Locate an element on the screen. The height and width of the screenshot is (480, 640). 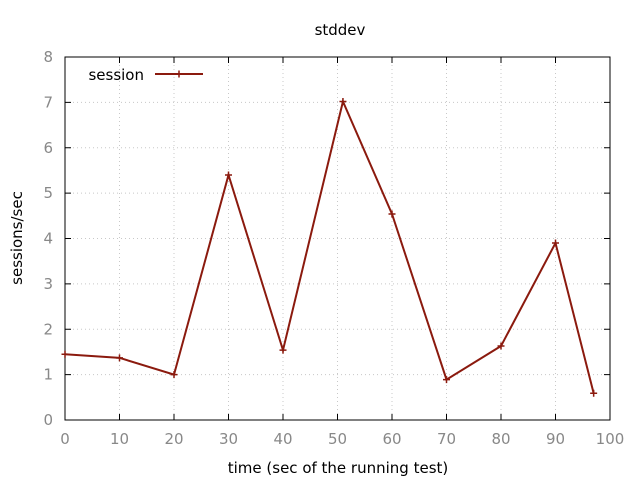
y-tick-label: 1 is located at coordinates (48, 375).